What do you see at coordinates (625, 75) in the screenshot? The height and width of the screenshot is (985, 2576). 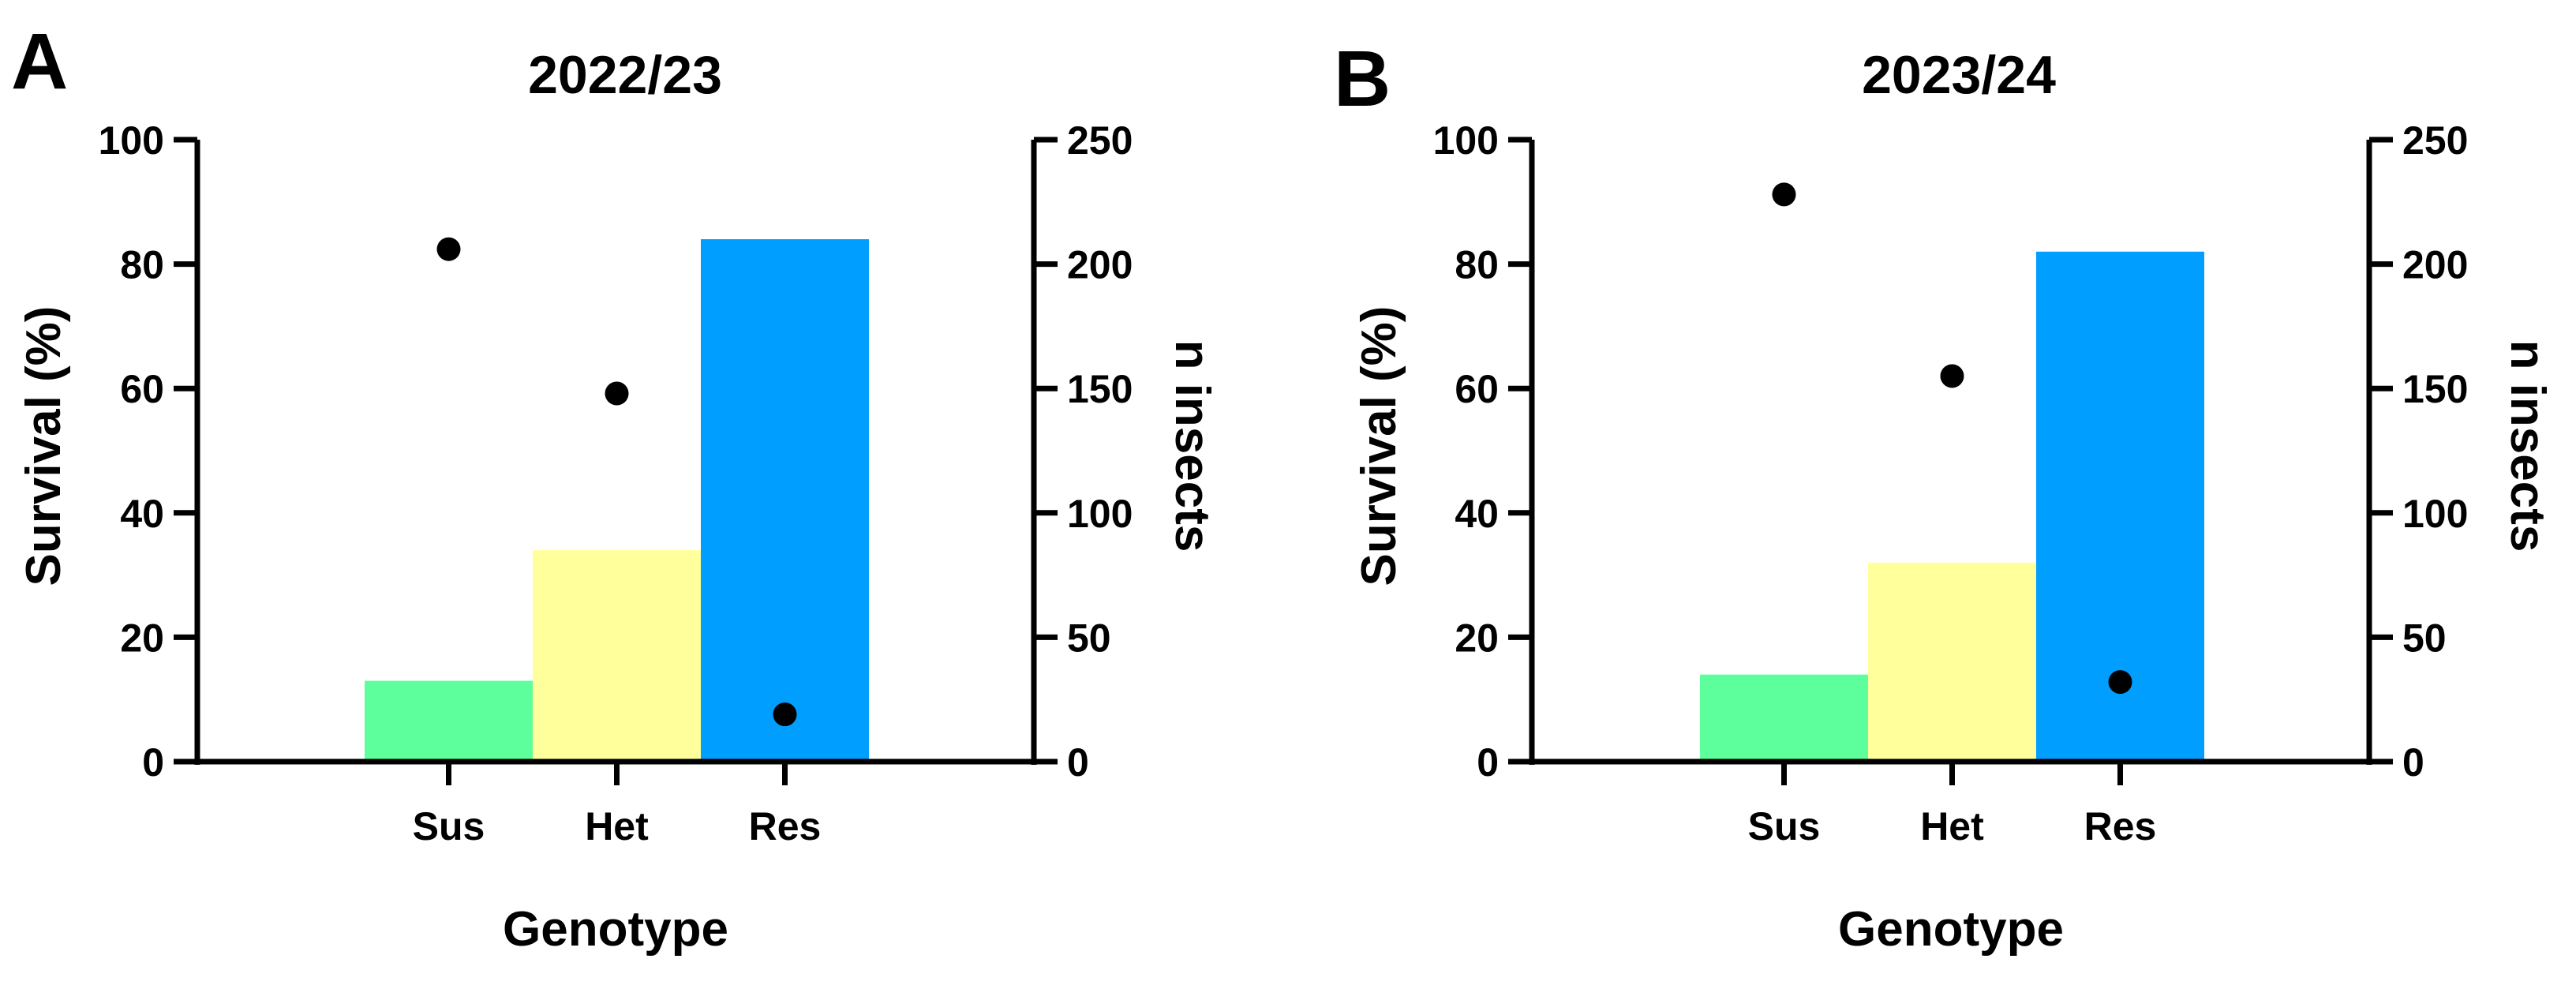 I see `chart-title: 2022/23` at bounding box center [625, 75].